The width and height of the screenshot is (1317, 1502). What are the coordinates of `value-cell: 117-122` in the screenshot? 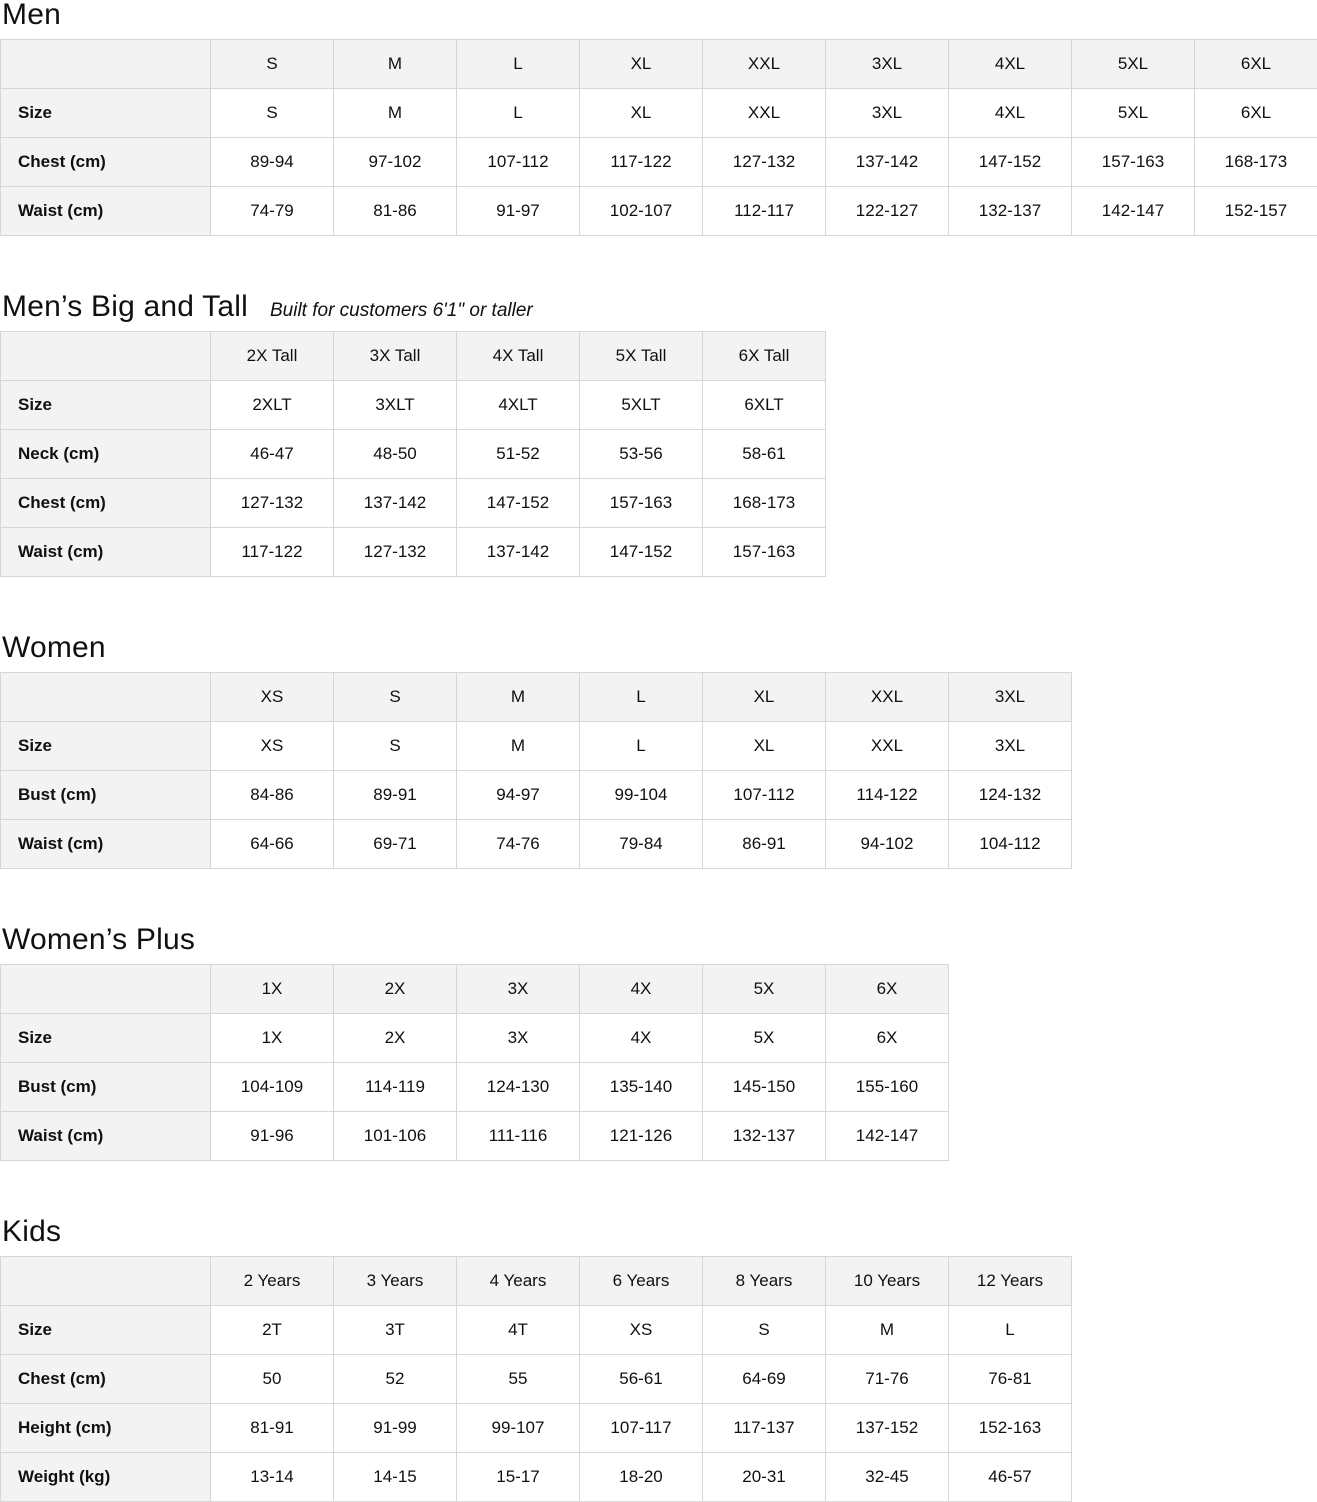 It's located at (641, 162).